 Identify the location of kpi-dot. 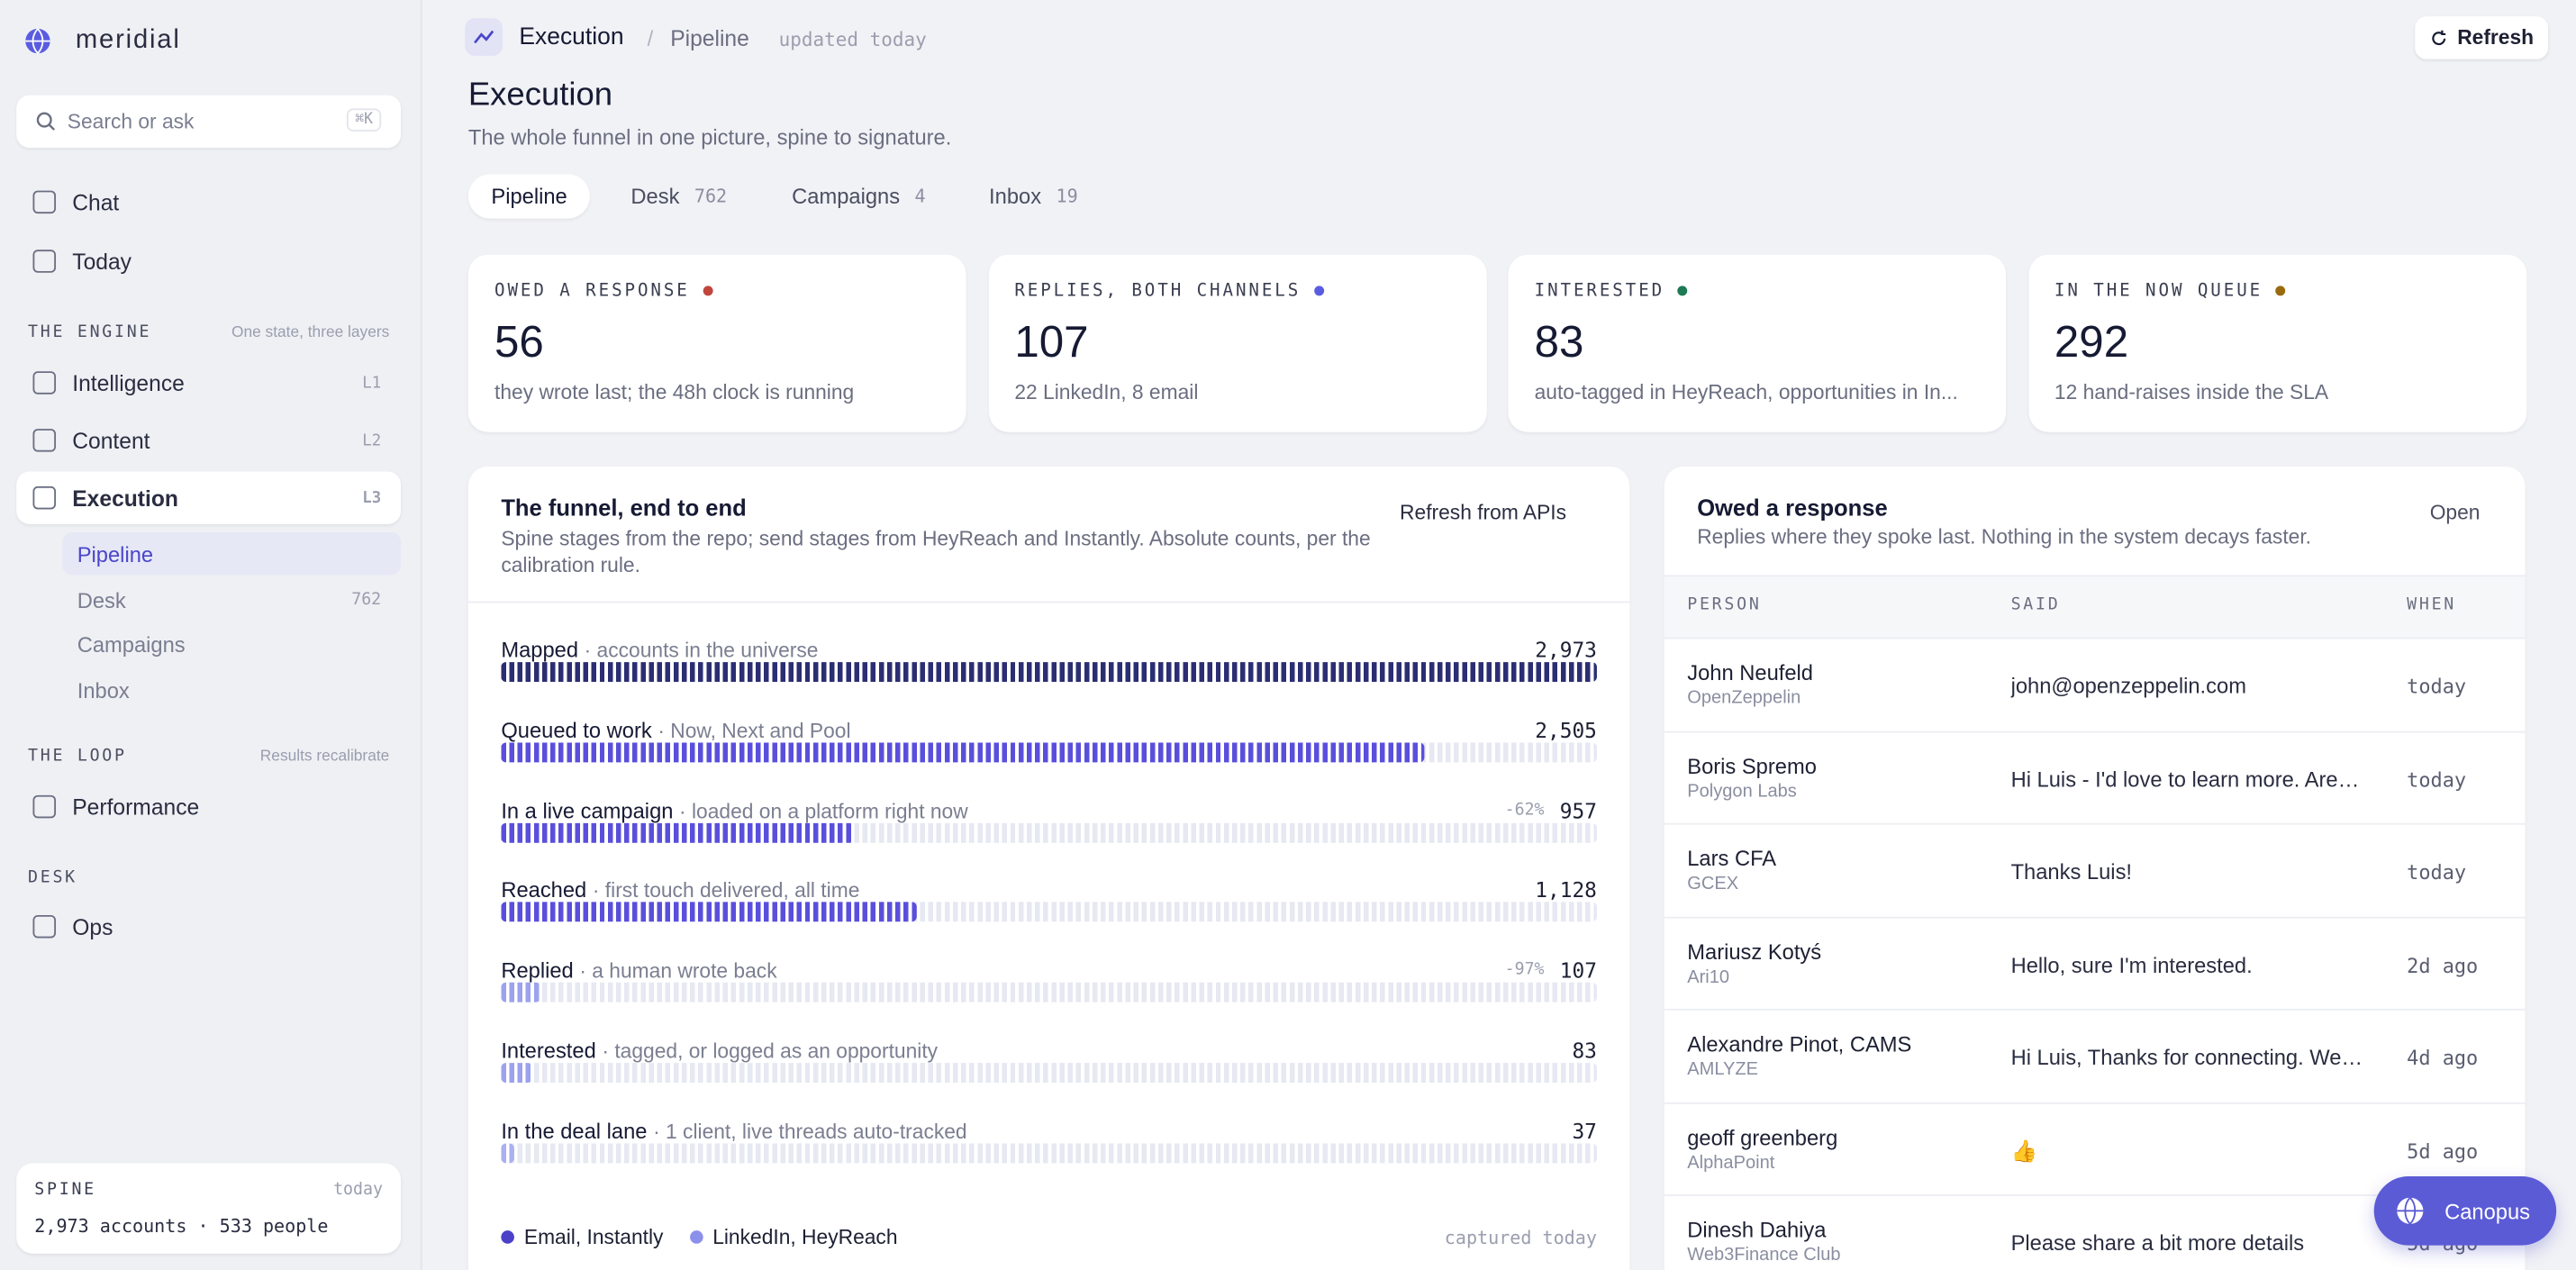
(1683, 291).